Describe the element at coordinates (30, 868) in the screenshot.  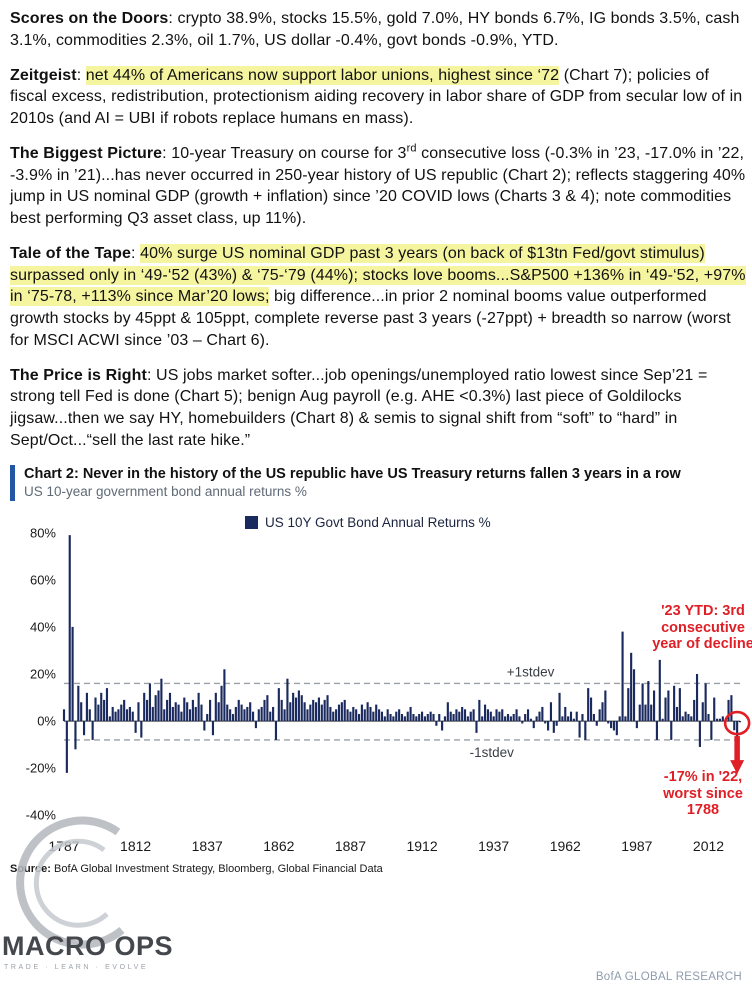
I see `source-label: Source:` at that location.